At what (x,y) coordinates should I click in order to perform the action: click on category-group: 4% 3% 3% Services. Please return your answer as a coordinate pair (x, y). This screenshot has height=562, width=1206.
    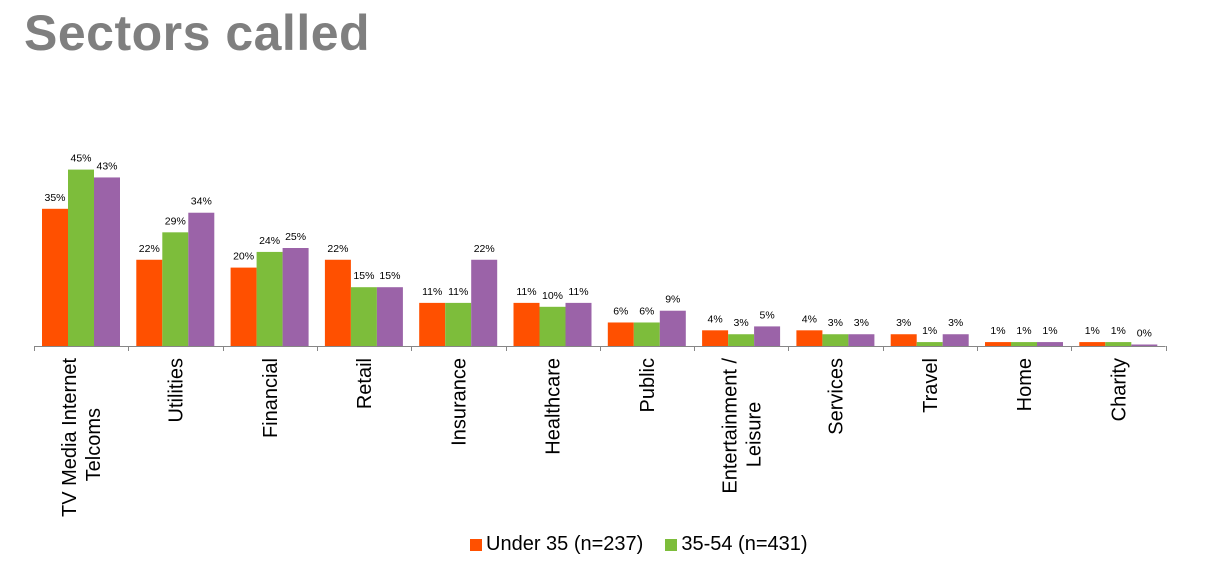
    Looking at the image, I should click on (835, 374).